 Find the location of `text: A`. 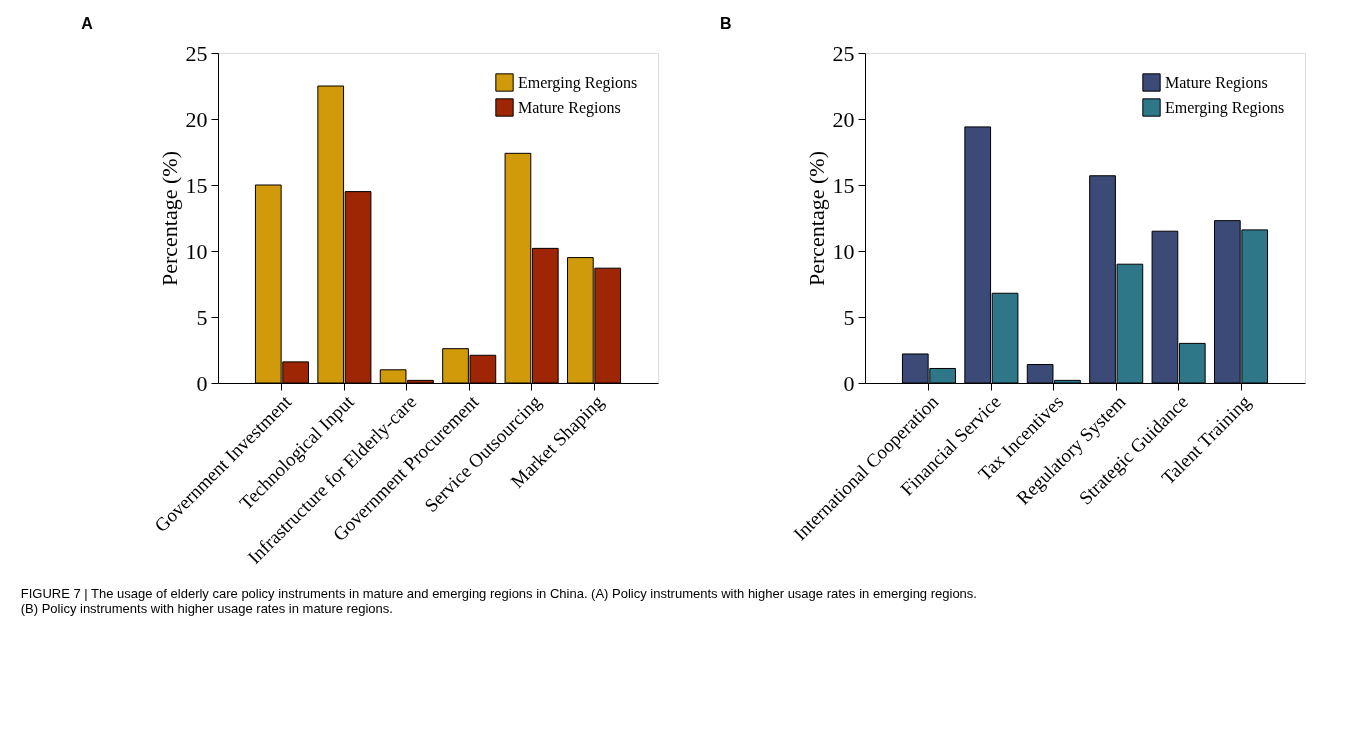

text: A is located at coordinates (87, 23).